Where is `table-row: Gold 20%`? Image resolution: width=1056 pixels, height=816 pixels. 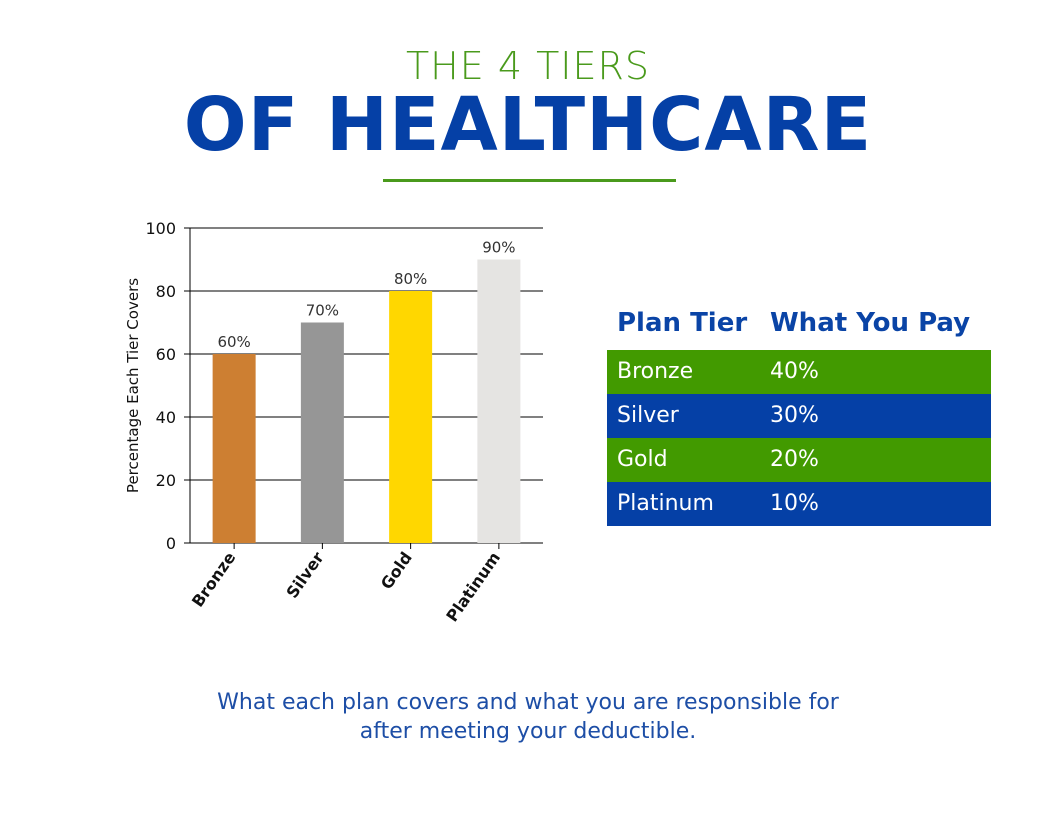 table-row: Gold 20% is located at coordinates (799, 460).